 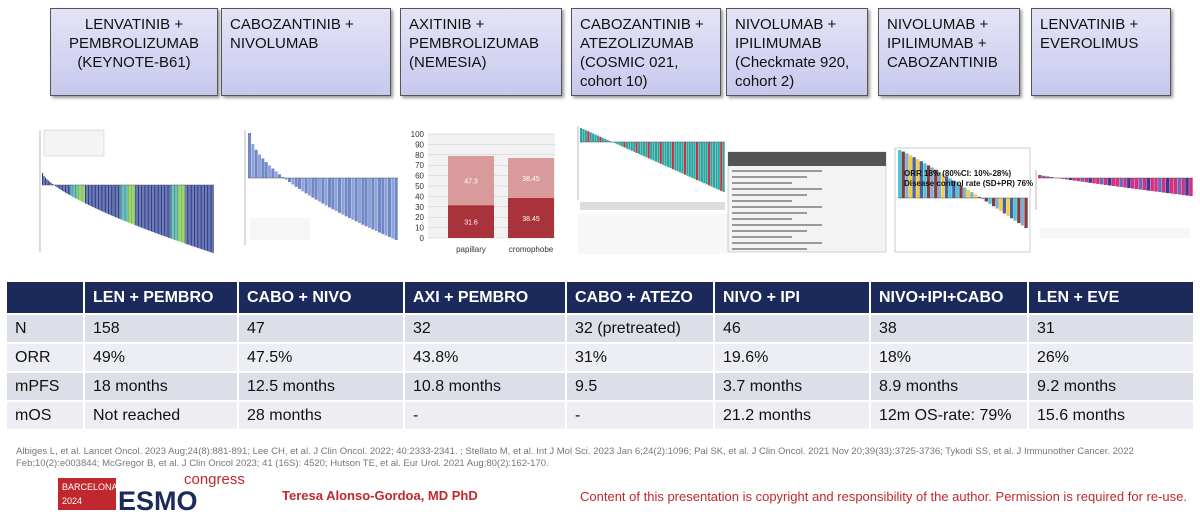 I want to click on header-box-line: CABOZANTINIB +, so click(x=292, y=24).